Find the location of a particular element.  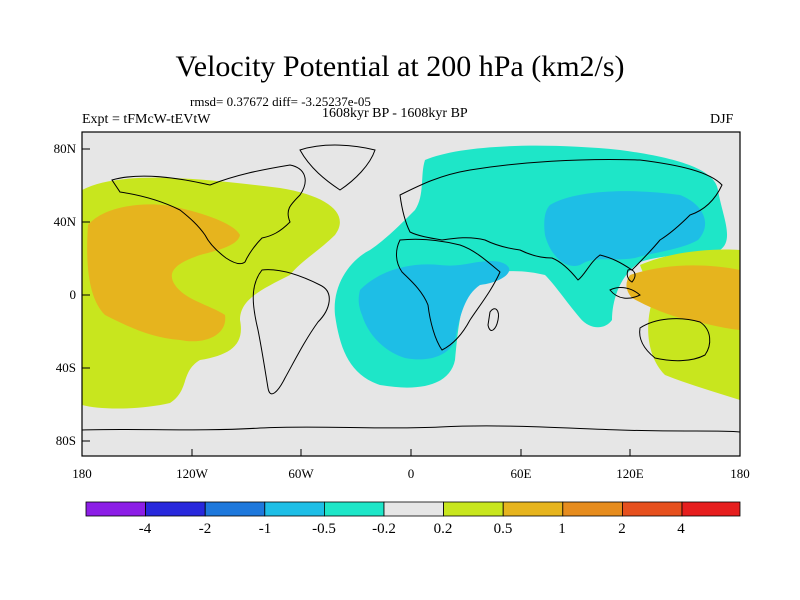

season-label: DJF is located at coordinates (722, 119).